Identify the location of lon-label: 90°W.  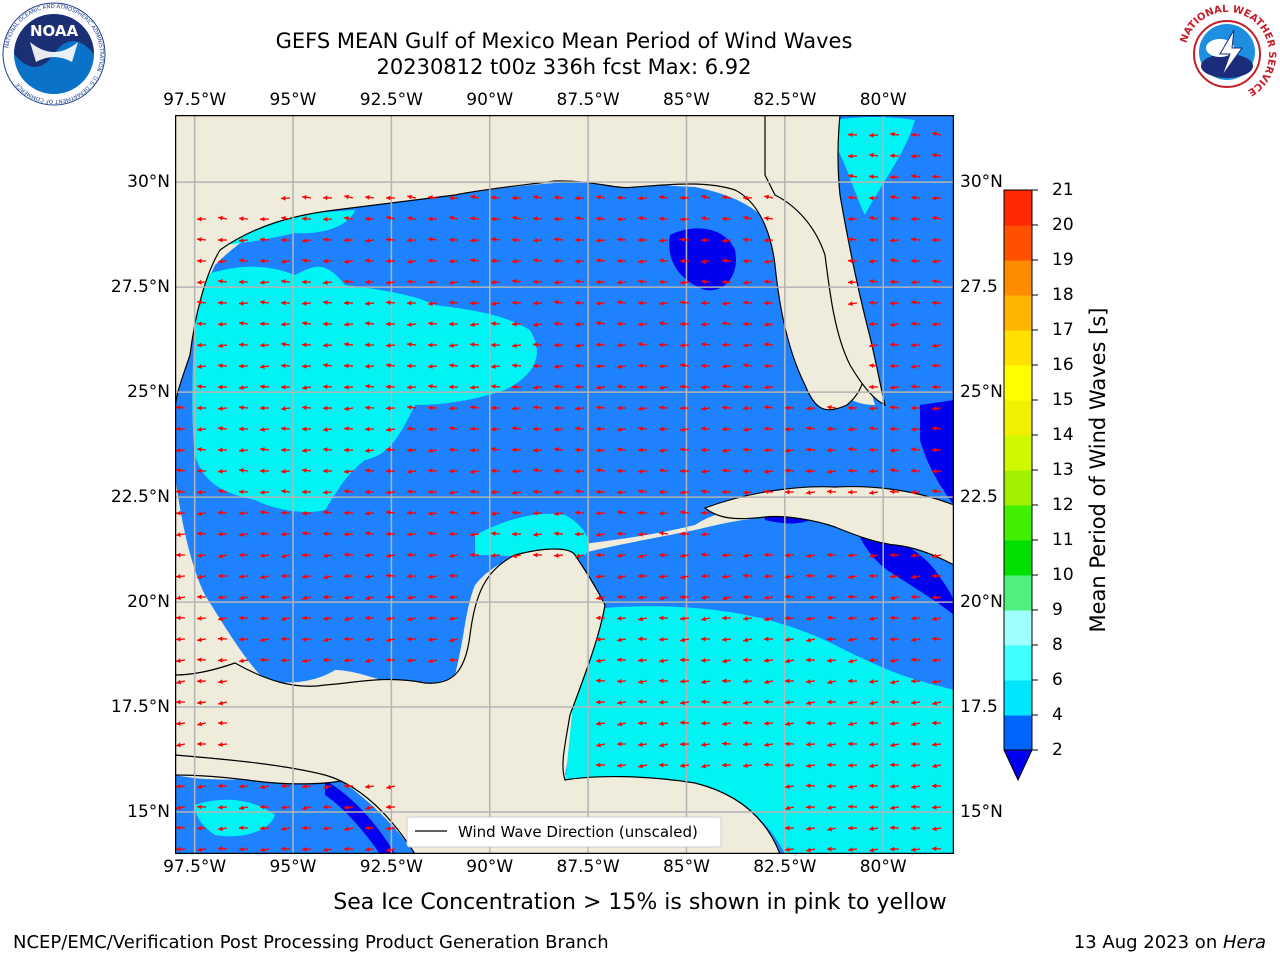
(490, 100).